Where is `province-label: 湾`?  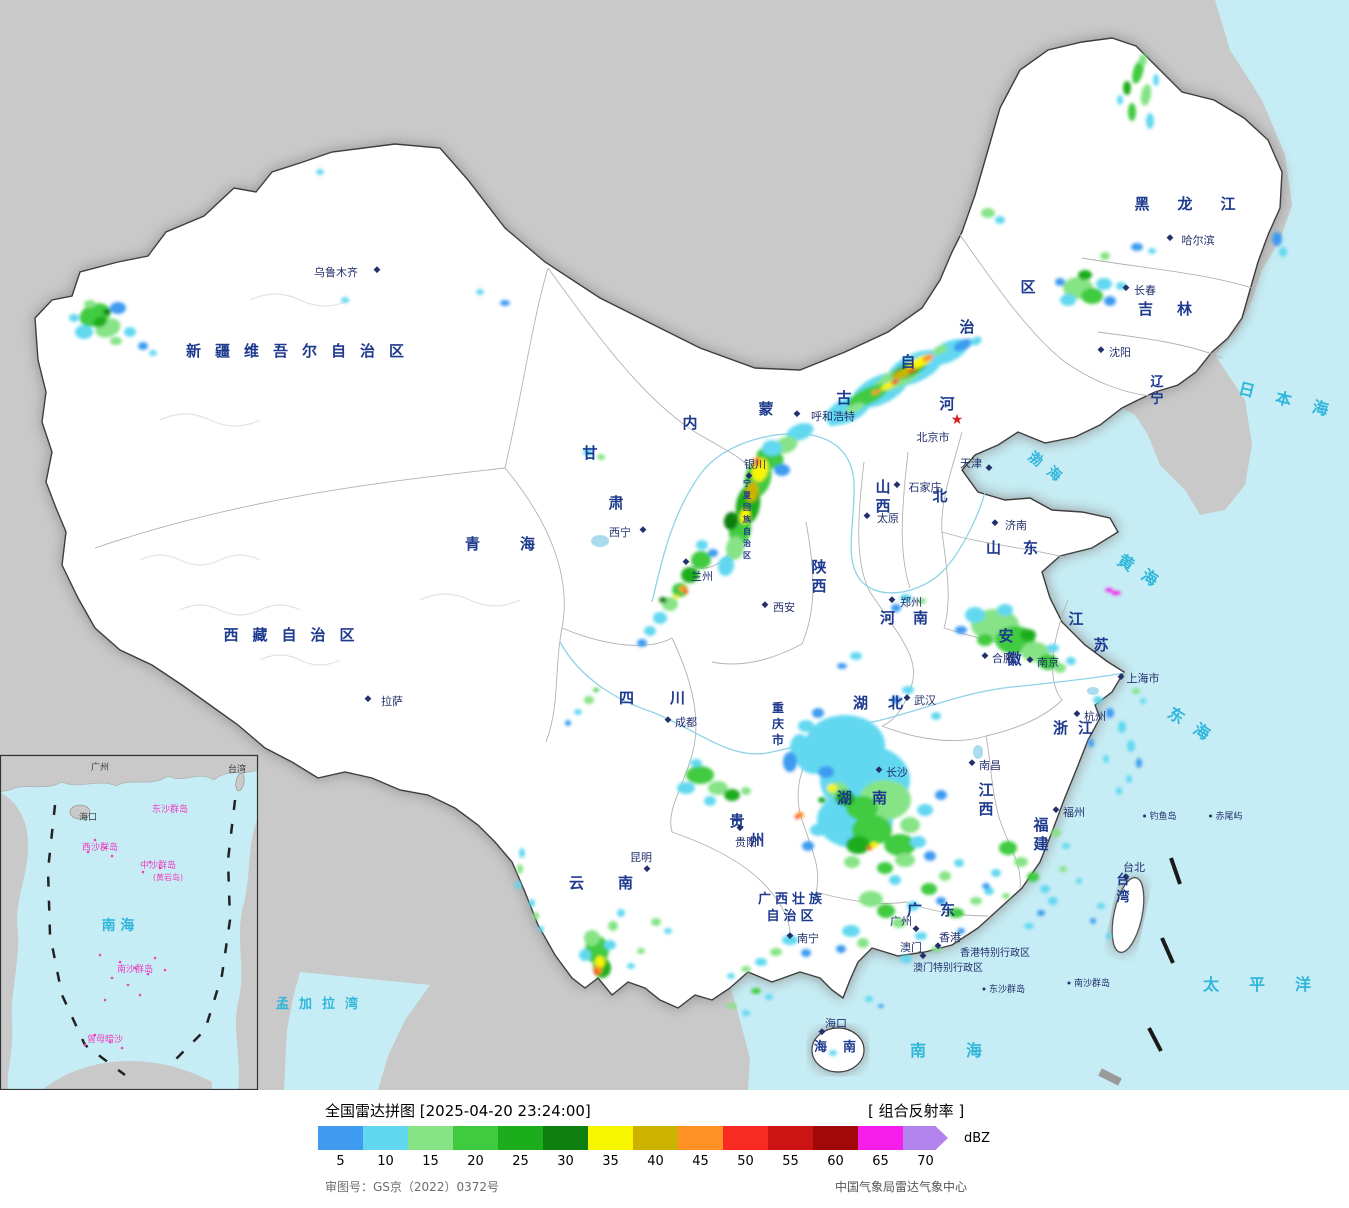
province-label: 湾 is located at coordinates (1122, 897).